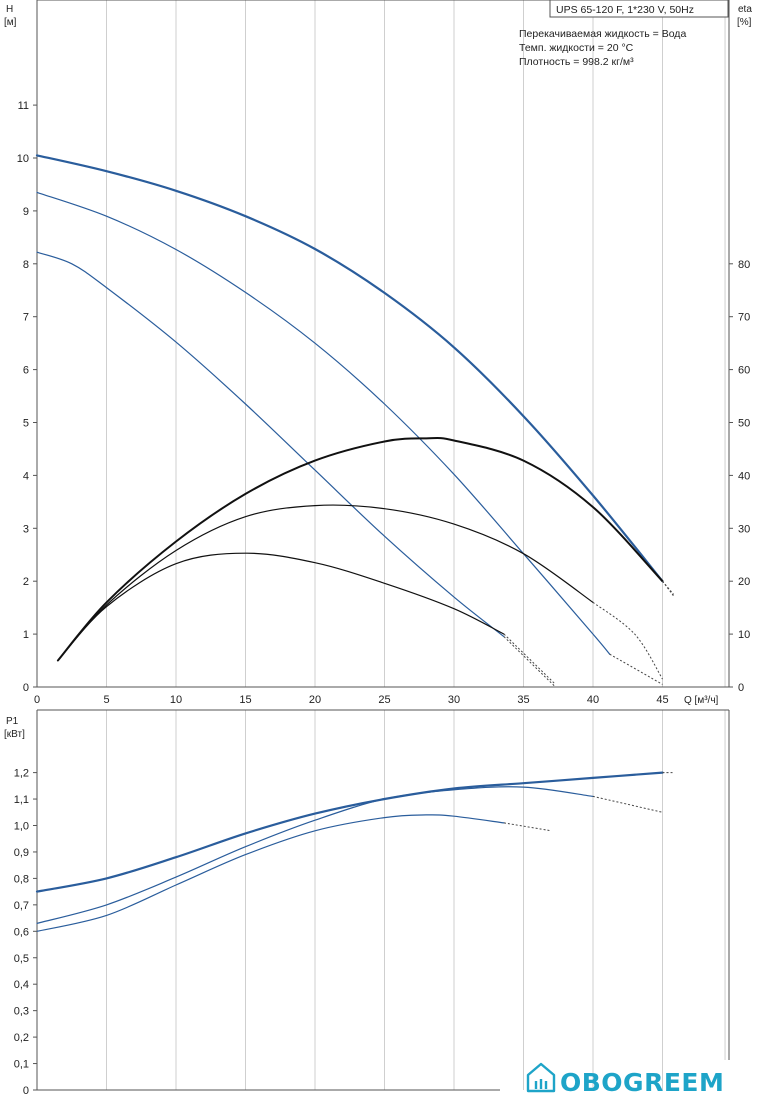  I want to click on h-axis-label: H, so click(9, 9).